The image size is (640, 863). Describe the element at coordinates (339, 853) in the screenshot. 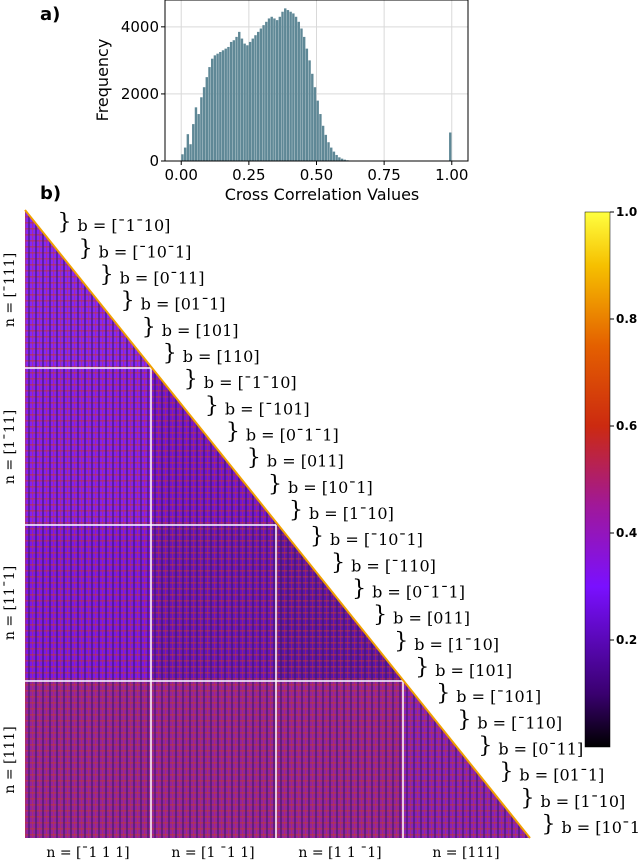

I see `column-group-label: n = [1 1 ¯1]` at that location.